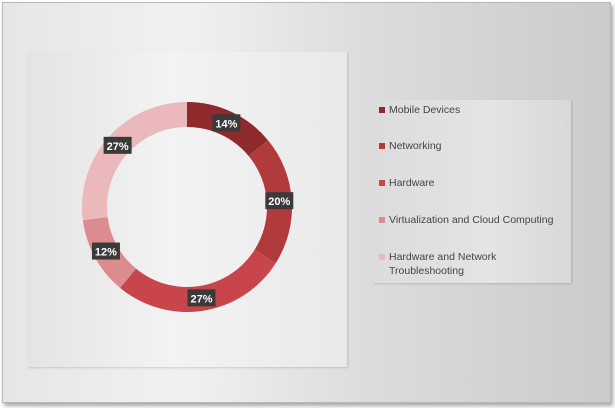 Image resolution: width=615 pixels, height=408 pixels. Describe the element at coordinates (473, 110) in the screenshot. I see `legend-item: Mobile Devices` at that location.